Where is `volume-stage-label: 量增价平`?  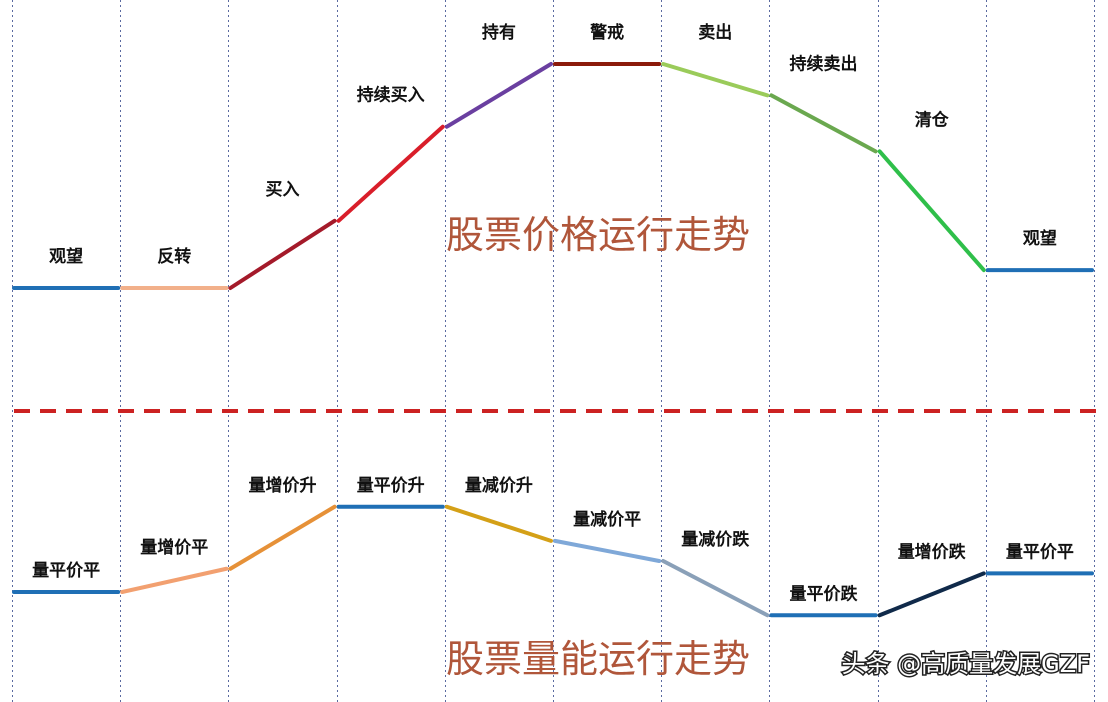
volume-stage-label: 量增价平 is located at coordinates (174, 547).